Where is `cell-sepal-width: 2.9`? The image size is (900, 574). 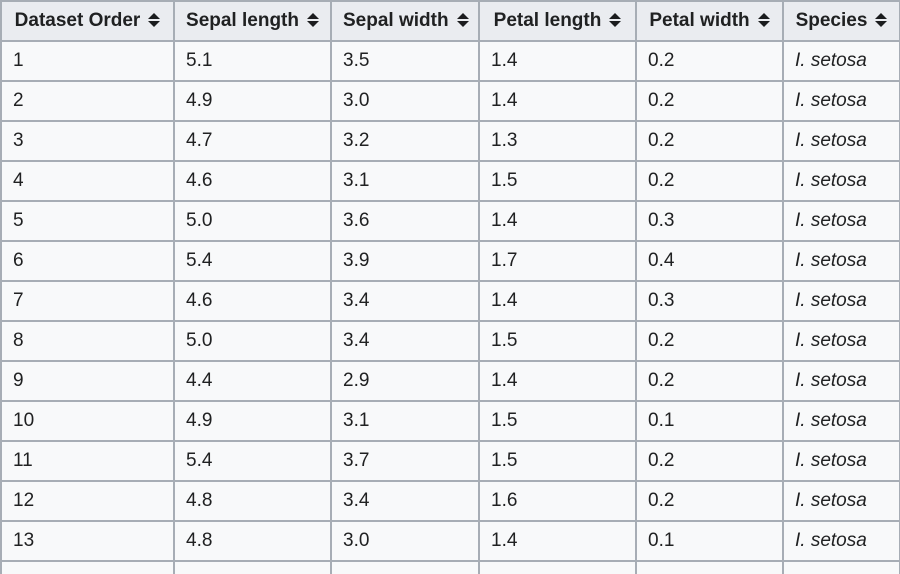
cell-sepal-width: 2.9 is located at coordinates (405, 381).